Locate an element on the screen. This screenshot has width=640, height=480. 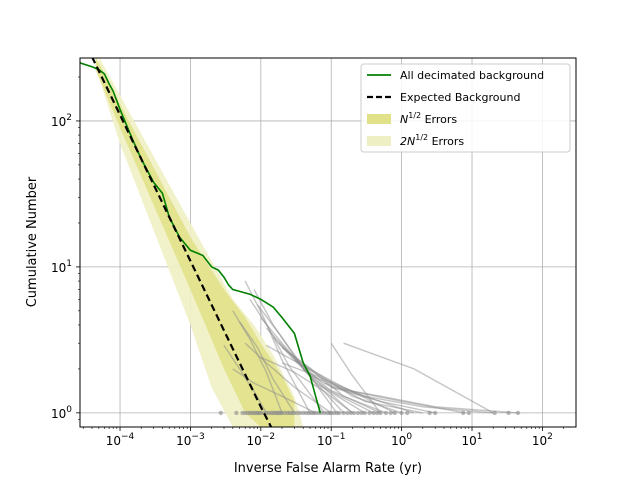
y-tick-label: 10⁰ is located at coordinates (61, 413).